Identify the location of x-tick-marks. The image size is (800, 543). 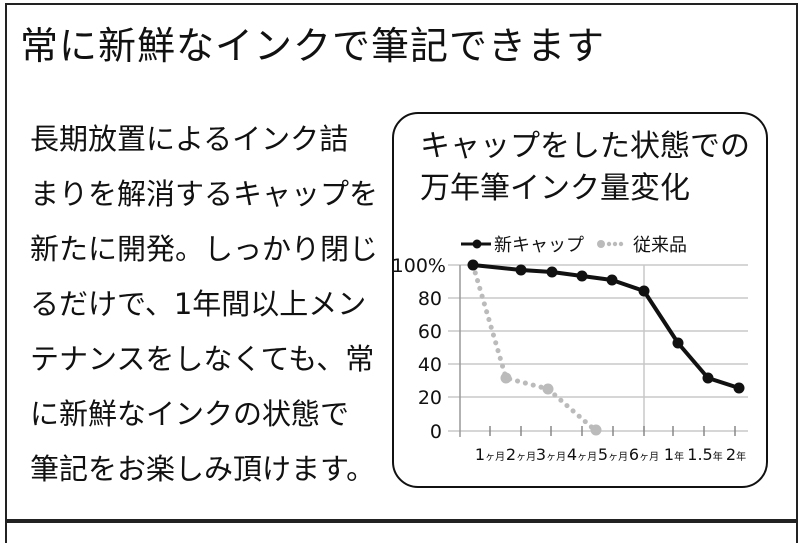
(612, 431).